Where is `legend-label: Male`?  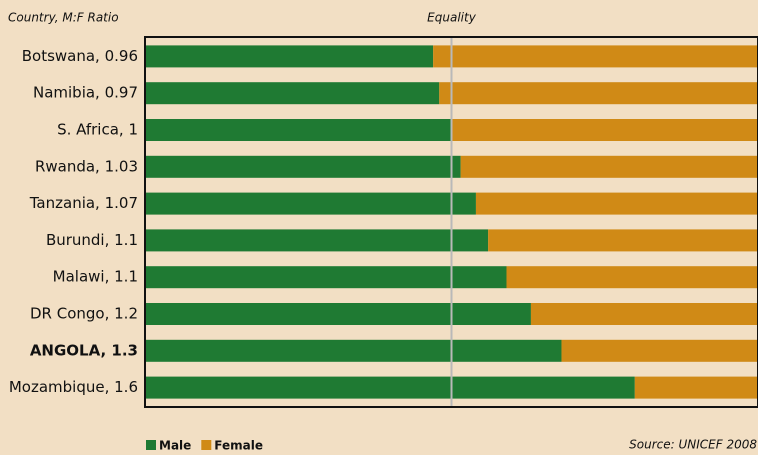
legend-label: Male is located at coordinates (175, 446).